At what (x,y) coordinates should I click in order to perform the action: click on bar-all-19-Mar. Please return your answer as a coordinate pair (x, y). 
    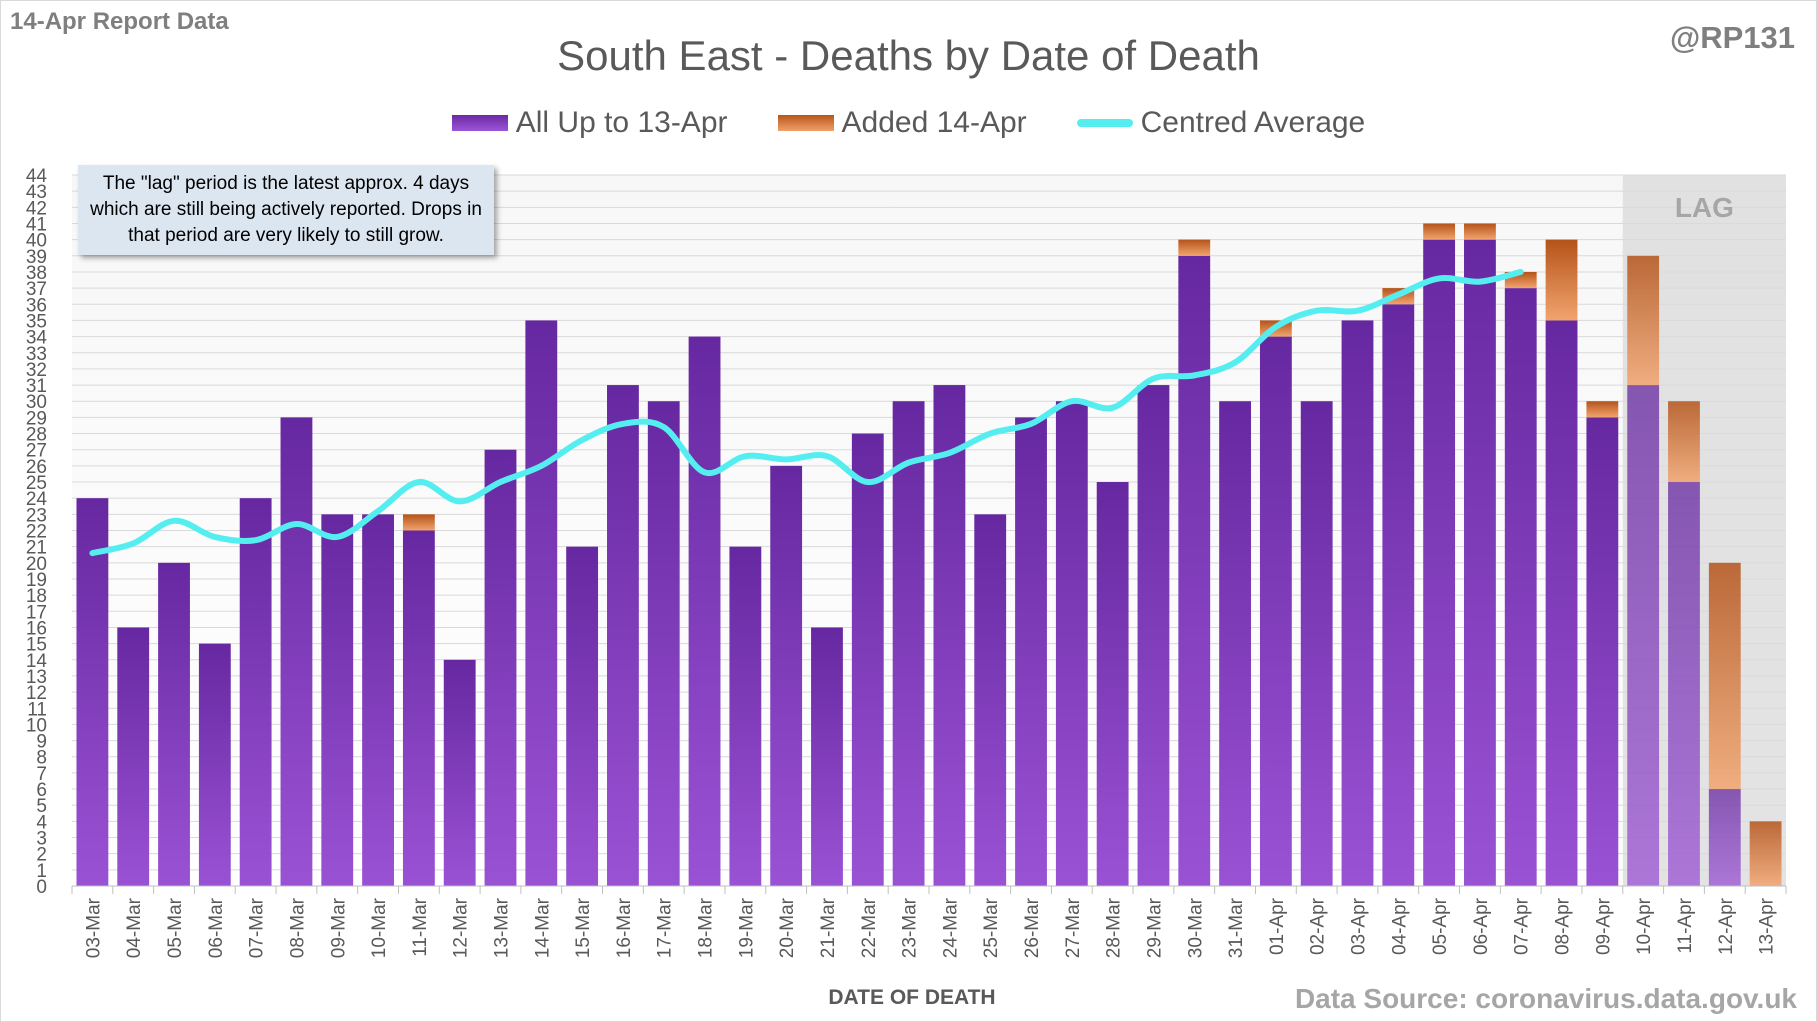
    Looking at the image, I should click on (745, 716).